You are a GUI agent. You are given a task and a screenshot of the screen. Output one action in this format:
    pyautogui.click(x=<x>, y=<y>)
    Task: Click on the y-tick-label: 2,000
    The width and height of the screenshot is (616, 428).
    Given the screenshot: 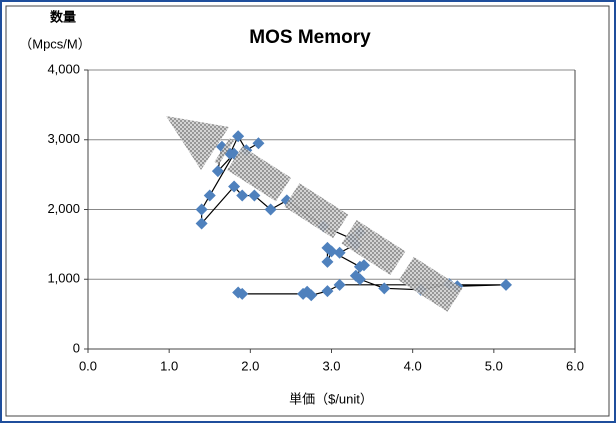 What is the action you would take?
    pyautogui.click(x=63, y=208)
    